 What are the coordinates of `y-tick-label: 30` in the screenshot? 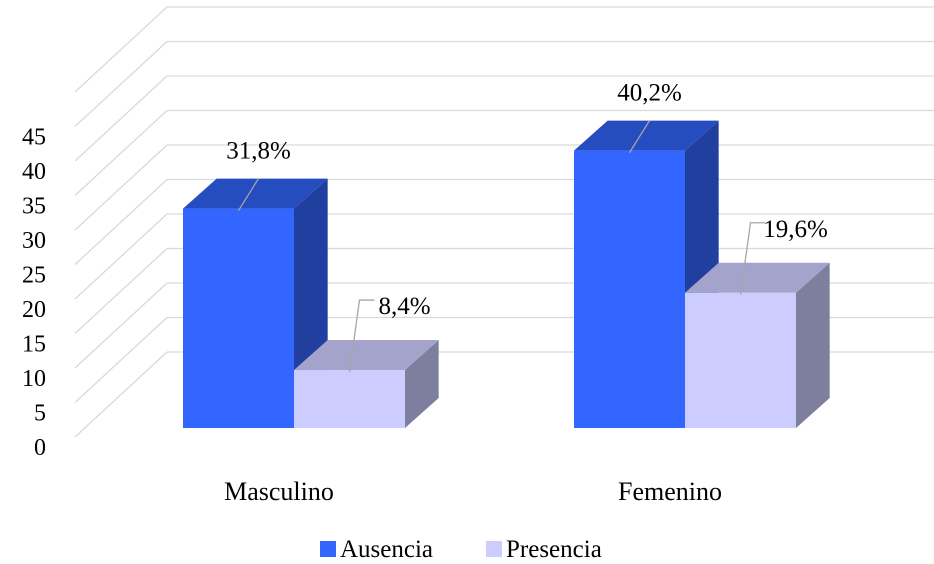 It's located at (34, 241).